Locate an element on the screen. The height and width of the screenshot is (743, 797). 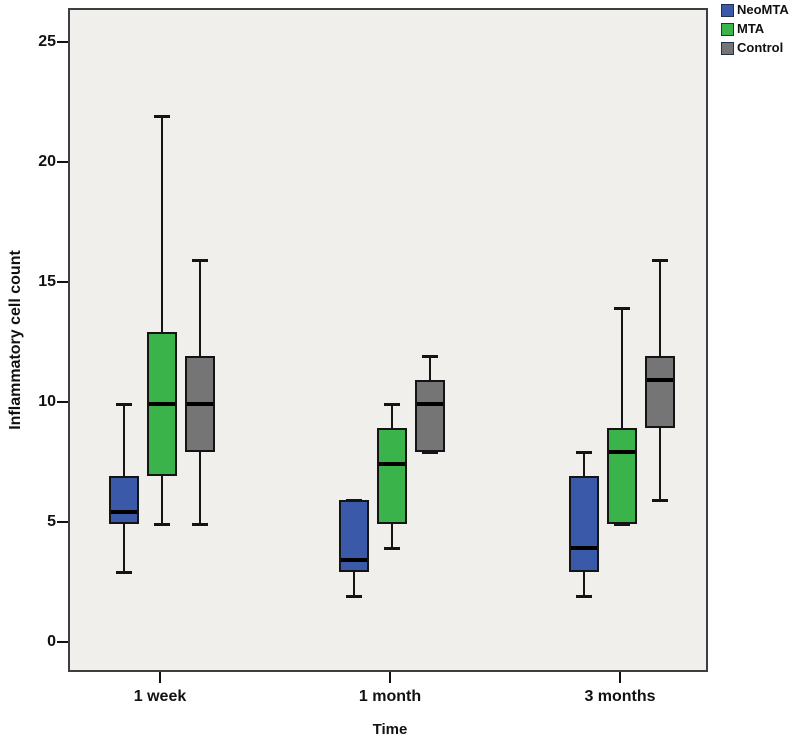
neomta-1-week-median-line is located at coordinates (124, 512).